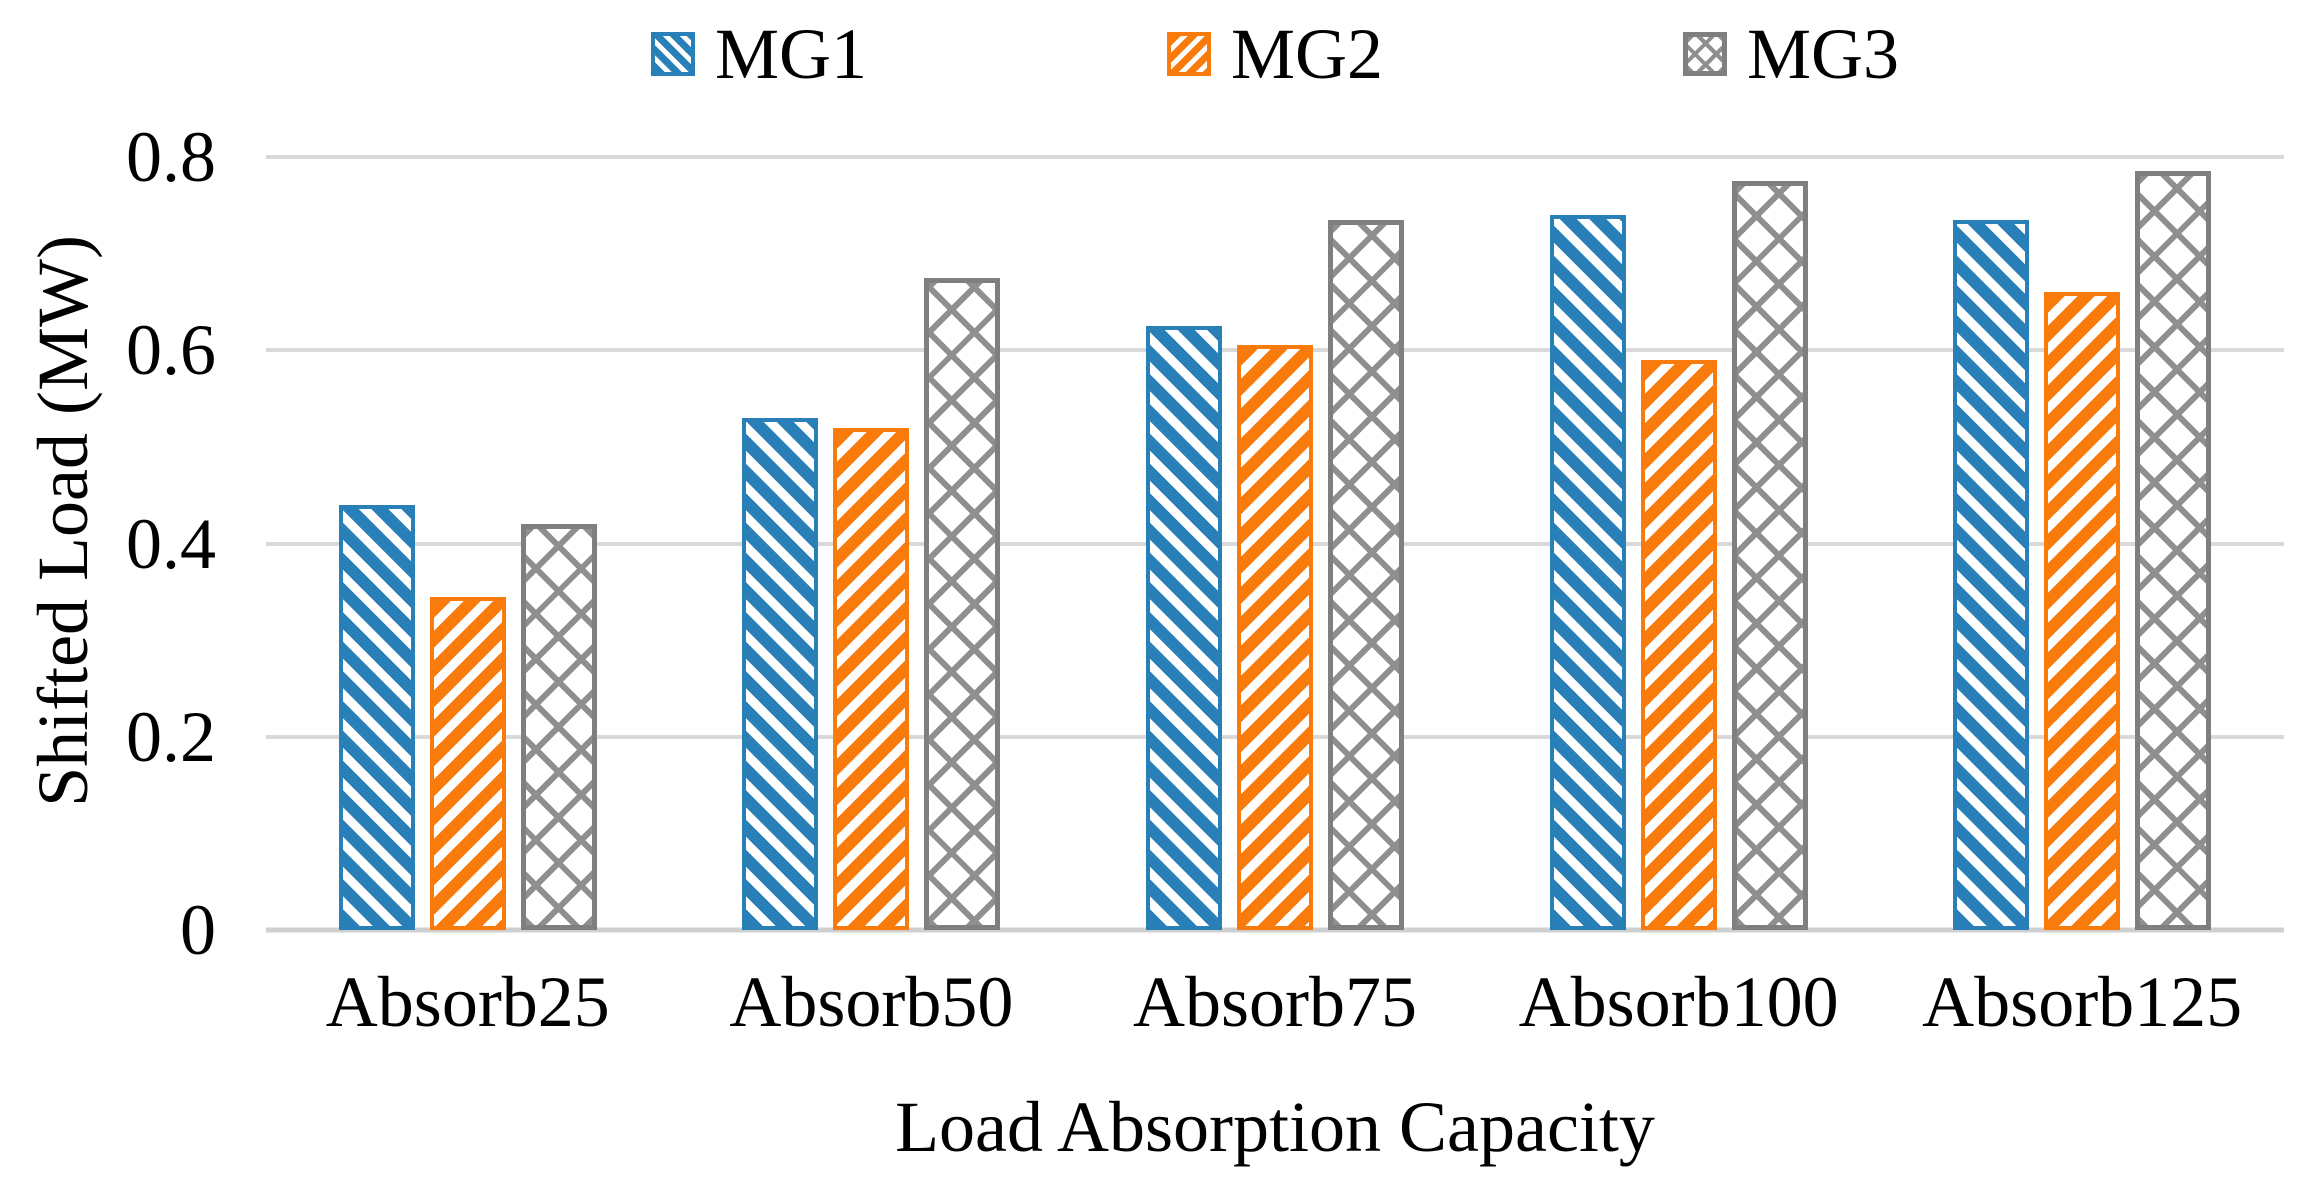 The image size is (2308, 1194). I want to click on bar-group-absorb100, so click(1679, 521).